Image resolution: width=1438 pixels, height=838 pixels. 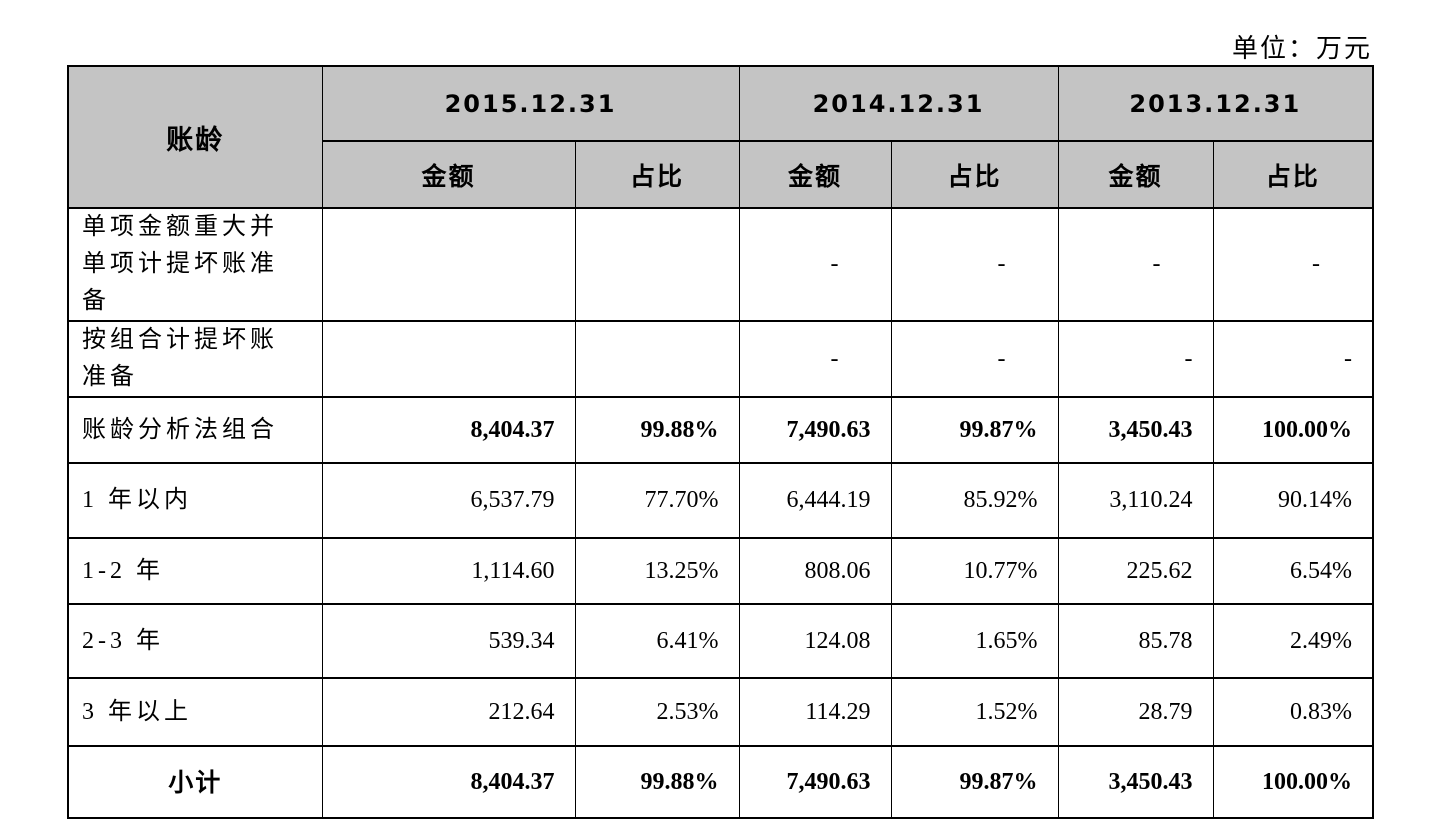 I want to click on table-row: 单项金额重大并单项计提坏账准备 - - - -, so click(x=720, y=264).